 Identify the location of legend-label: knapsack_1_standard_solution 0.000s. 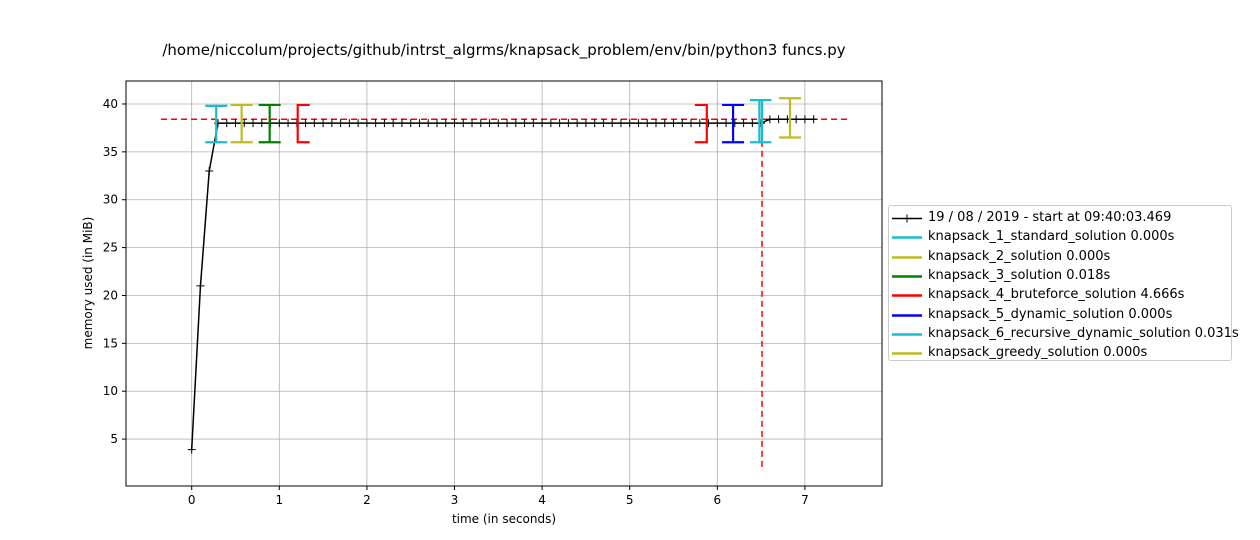
(1051, 237).